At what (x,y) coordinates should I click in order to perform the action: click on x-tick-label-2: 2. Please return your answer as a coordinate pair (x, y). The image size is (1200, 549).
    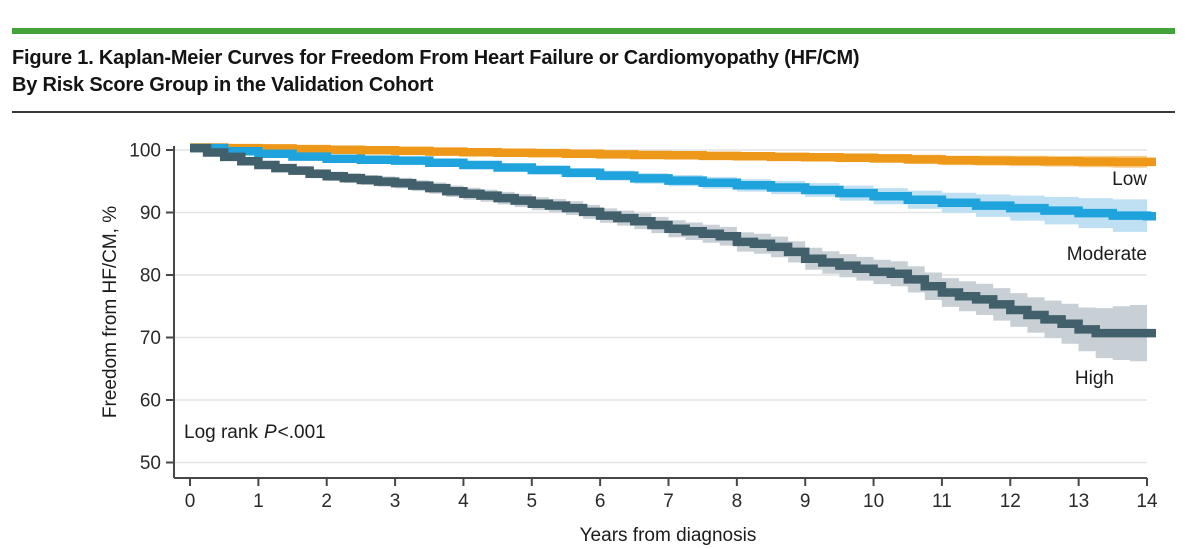
    Looking at the image, I should click on (326, 501).